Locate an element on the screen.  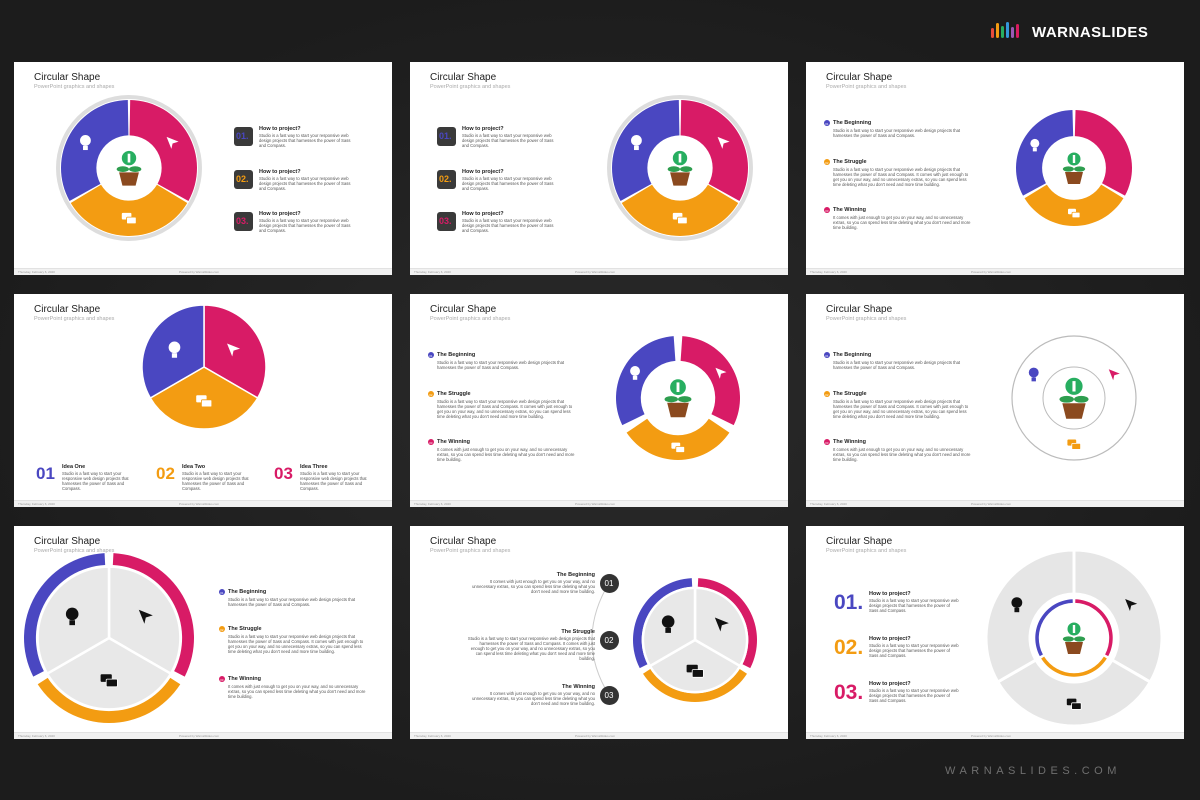
footer-date: Thursday, February 6, 2020 is located at coordinates (36, 736).